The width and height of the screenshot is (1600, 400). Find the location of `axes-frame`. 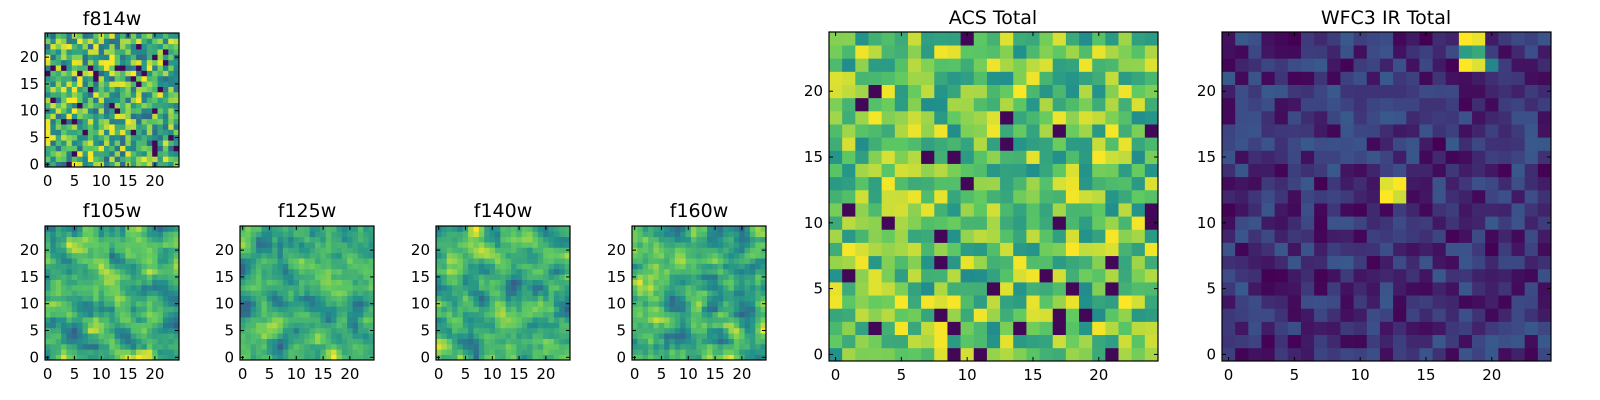

axes-frame is located at coordinates (112, 293).